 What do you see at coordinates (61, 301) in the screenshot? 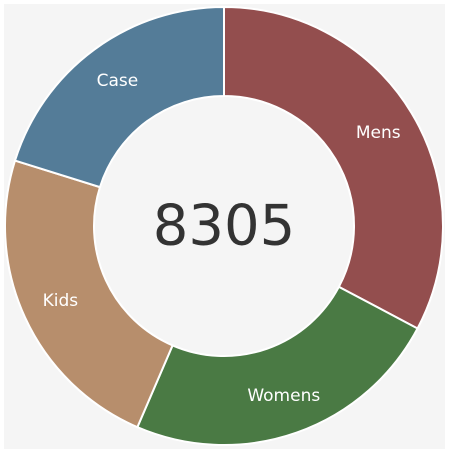
I see `slice-label-kids: Kids` at bounding box center [61, 301].